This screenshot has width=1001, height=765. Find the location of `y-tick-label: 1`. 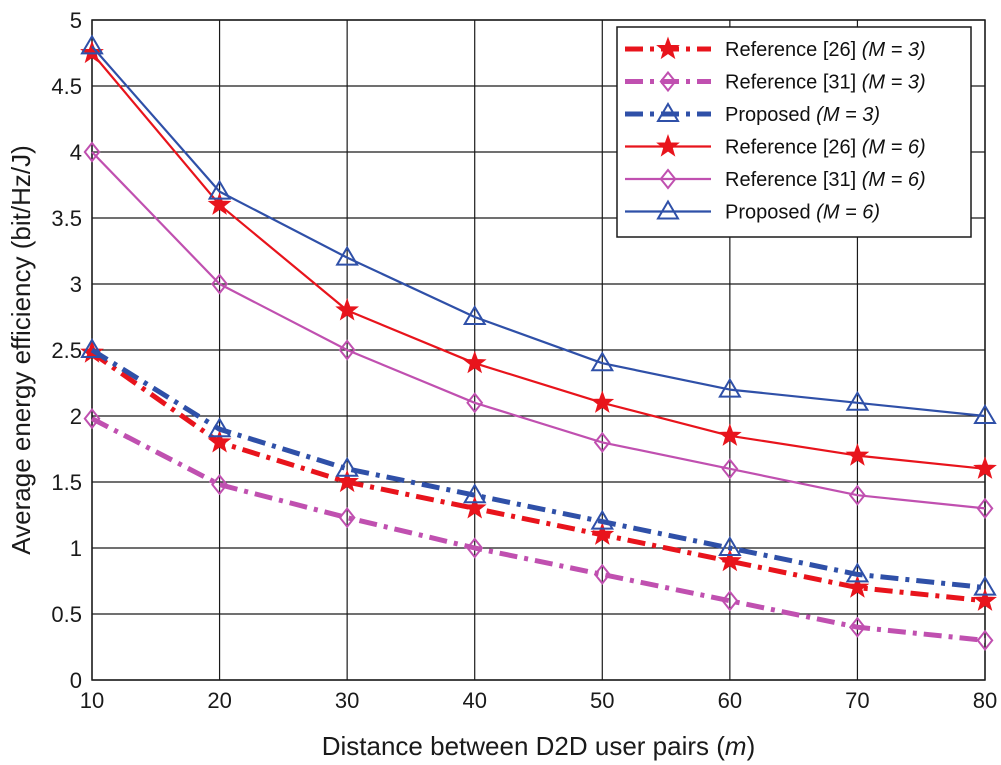

y-tick-label: 1 is located at coordinates (76, 548).